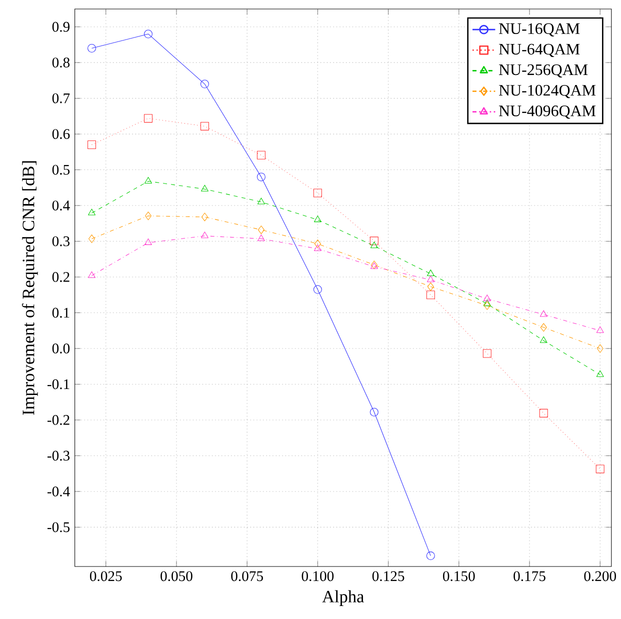 The width and height of the screenshot is (621, 619). I want to click on x-axis-title: Alpha, so click(343, 598).